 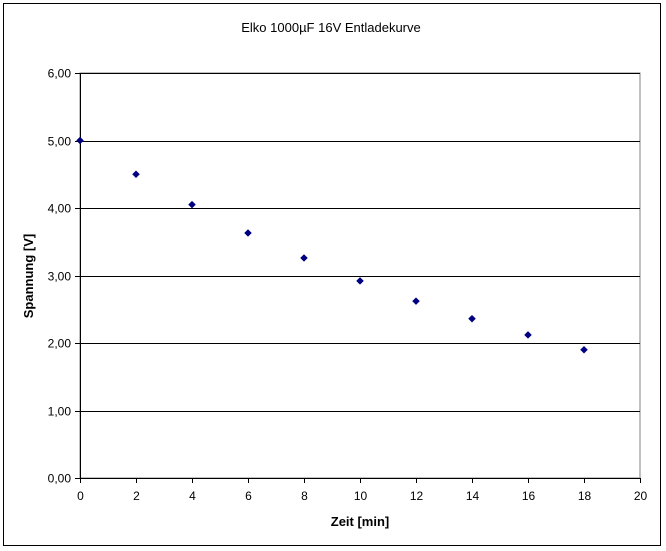 I want to click on y-tick-label: 4,00, so click(x=60, y=209).